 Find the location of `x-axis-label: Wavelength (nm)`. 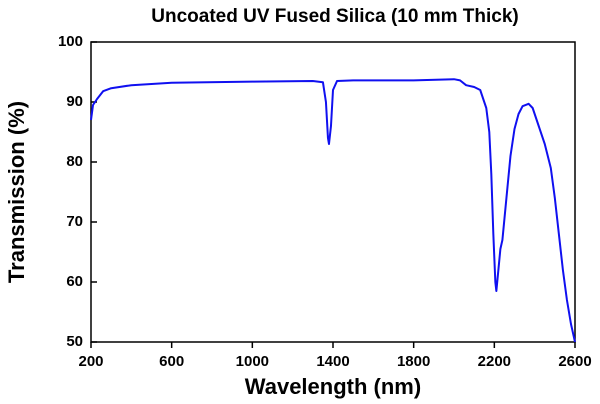

x-axis-label: Wavelength (nm) is located at coordinates (333, 386).